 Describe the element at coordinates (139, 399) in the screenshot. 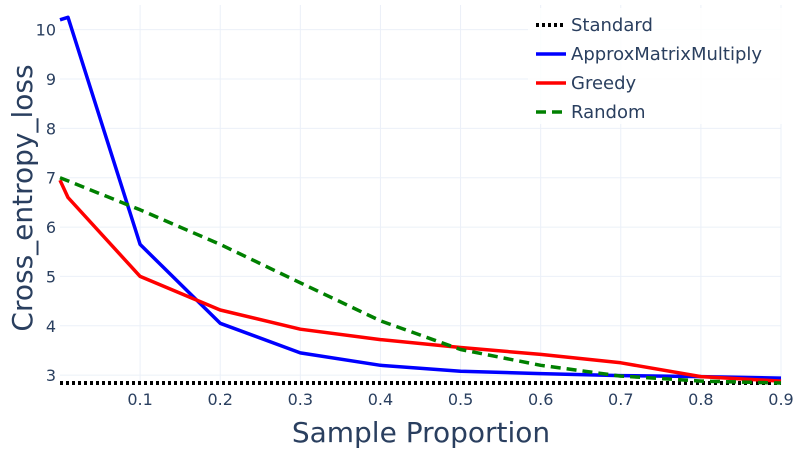

I see `x-tick-label: 0.1` at that location.